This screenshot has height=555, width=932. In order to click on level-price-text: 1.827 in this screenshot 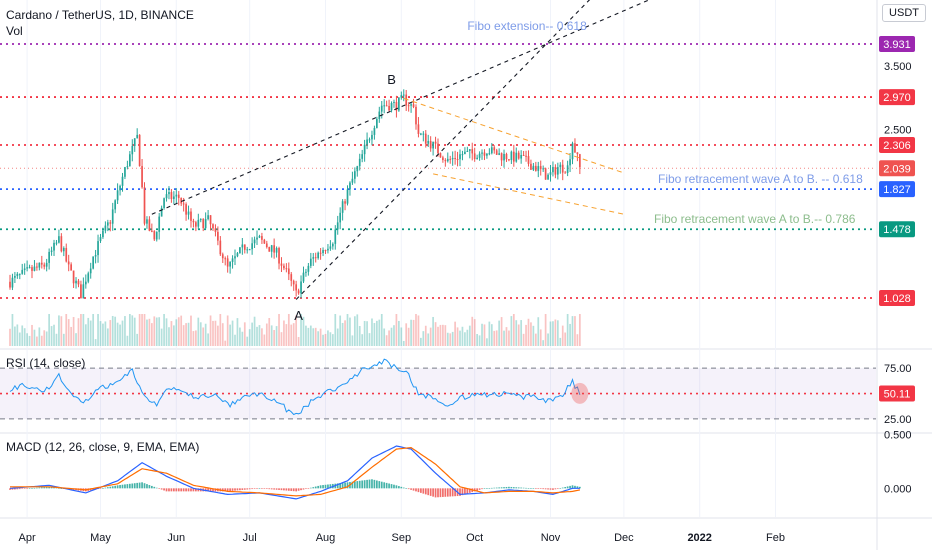, I will do `click(897, 190)`.